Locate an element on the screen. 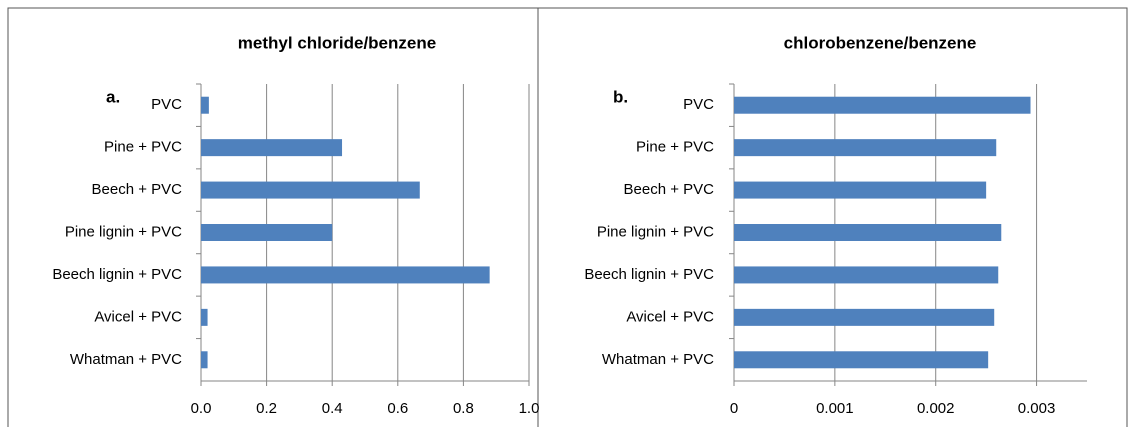 This screenshot has height=427, width=1129. x-tick-label: 0.0 is located at coordinates (201, 408).